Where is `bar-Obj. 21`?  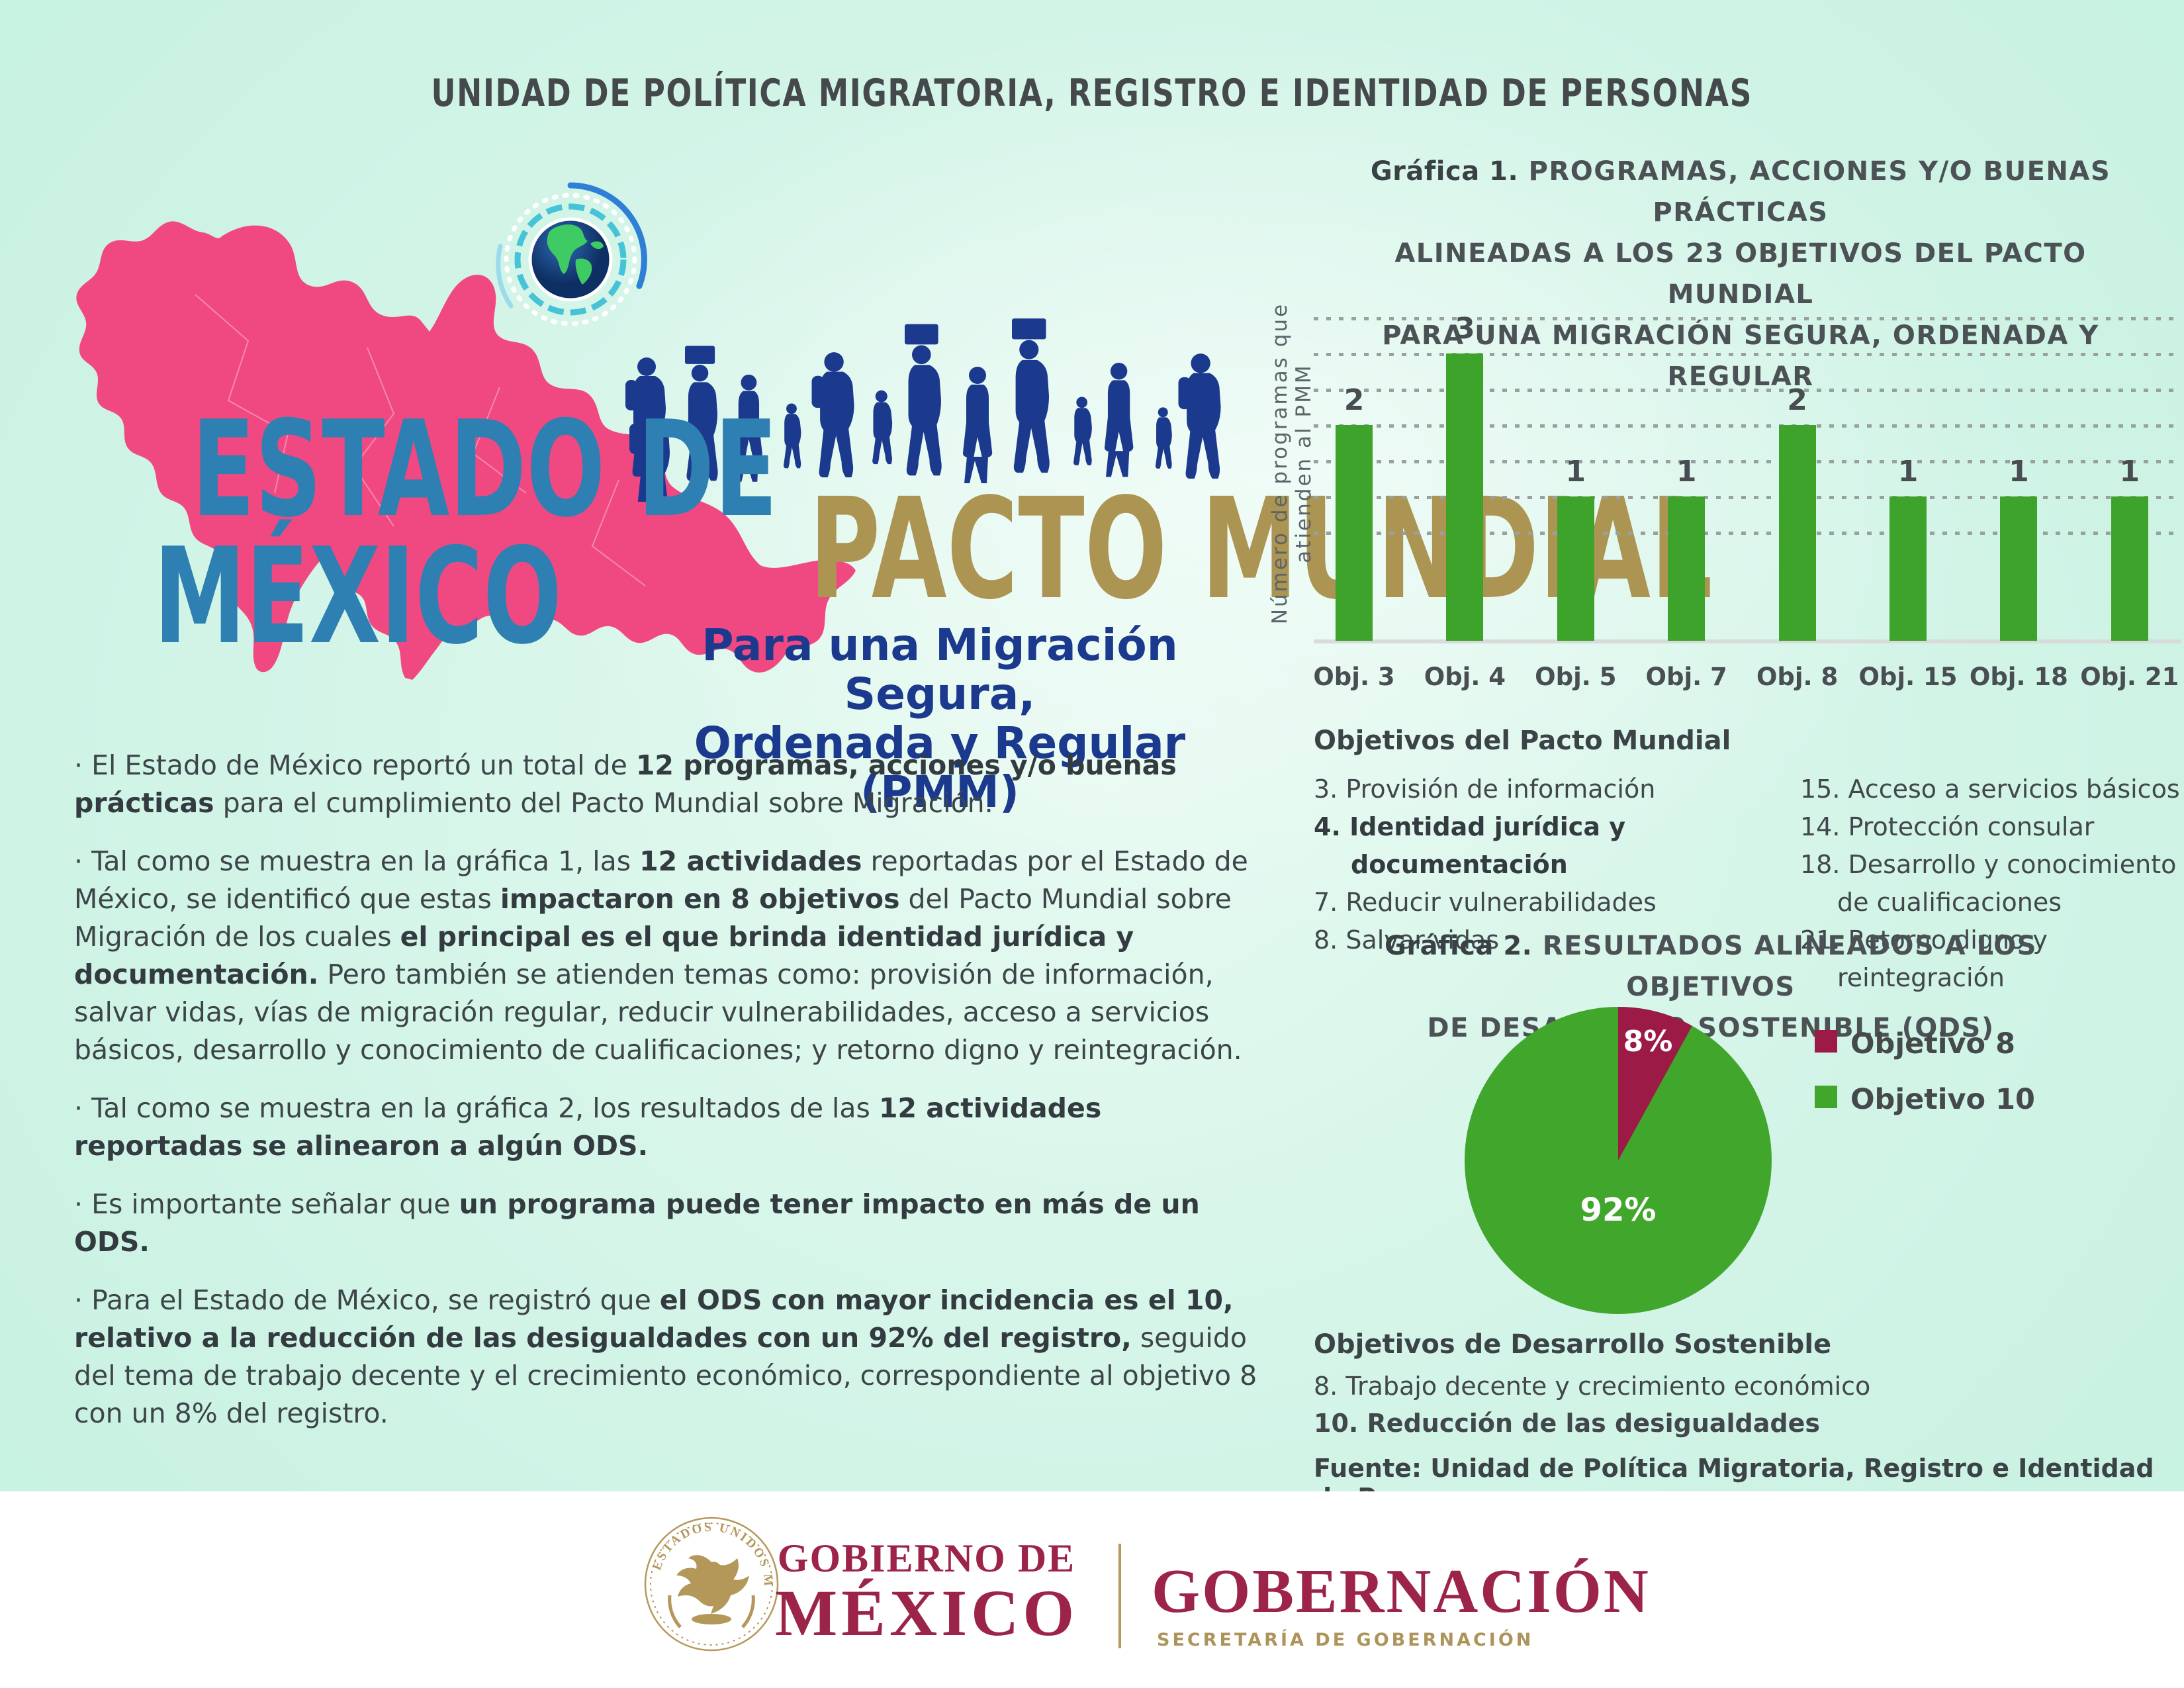 bar-Obj. 21 is located at coordinates (2129, 568).